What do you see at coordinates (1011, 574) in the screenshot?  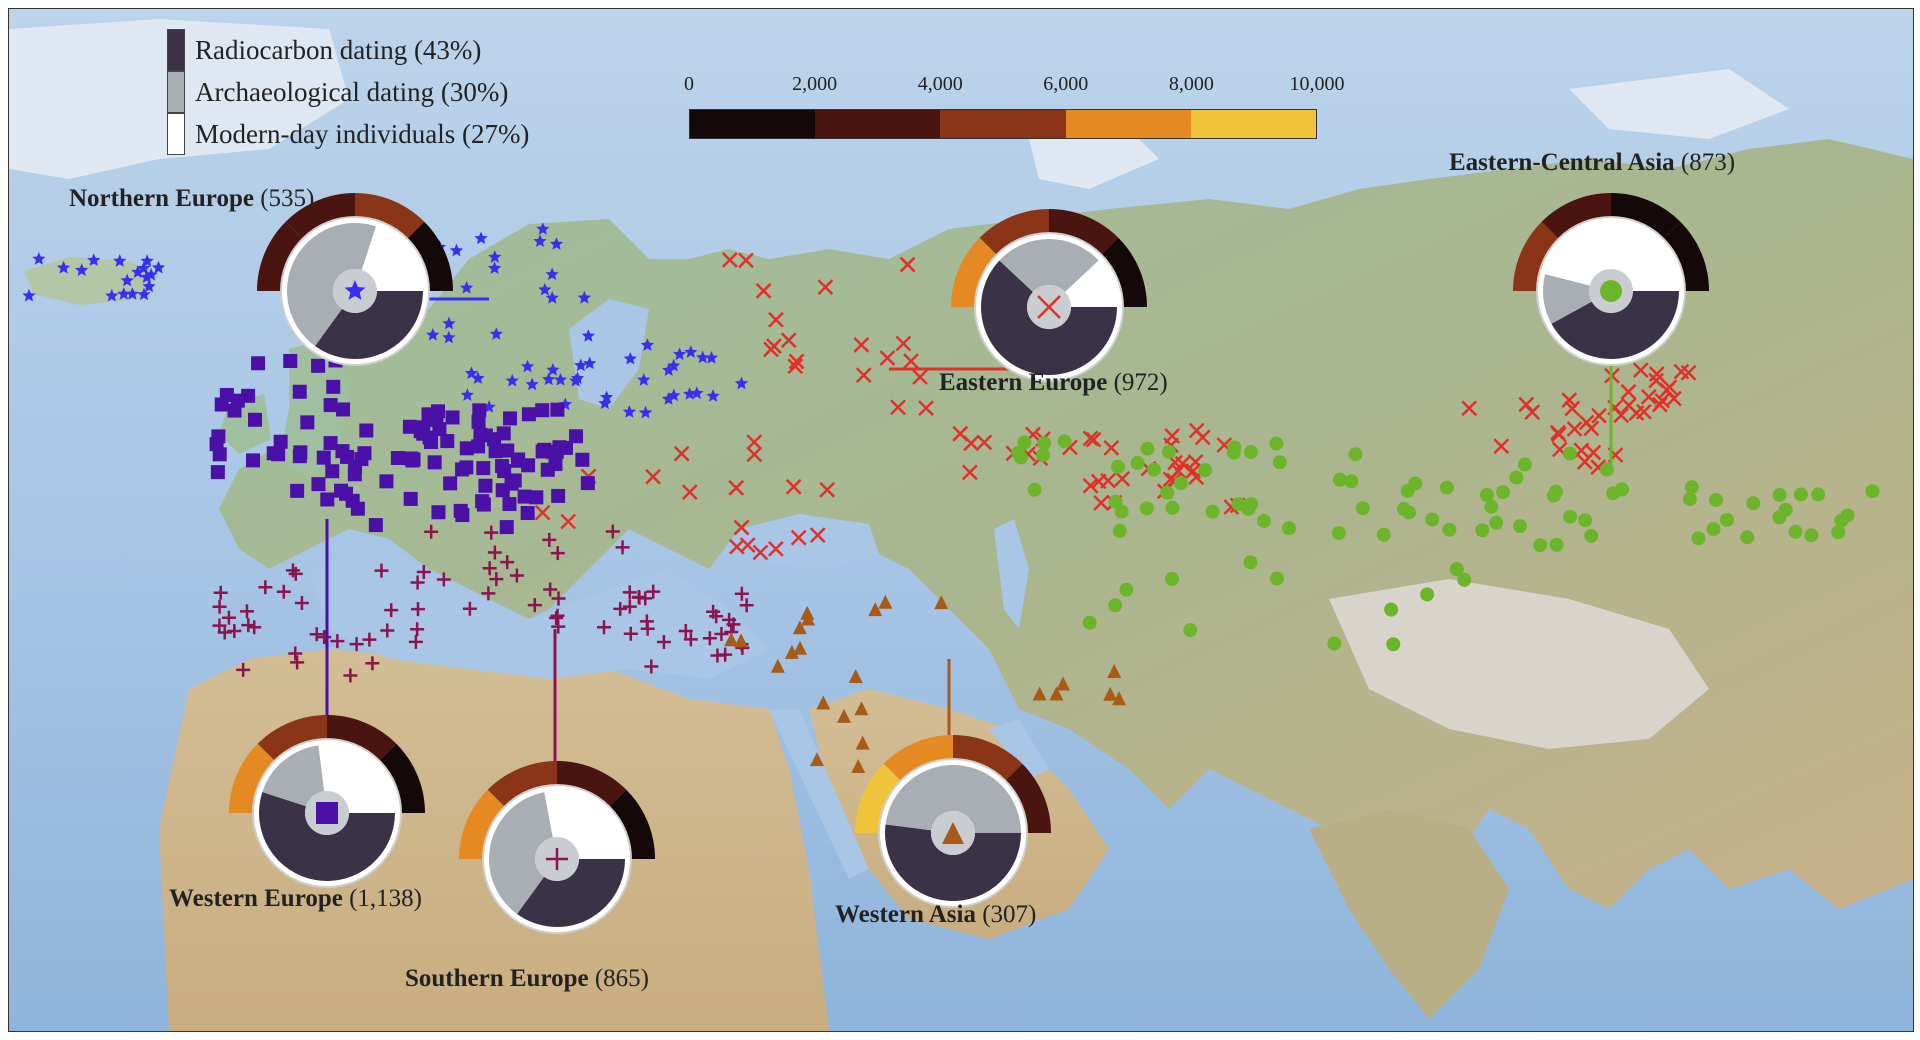 I see `caspian-sea` at bounding box center [1011, 574].